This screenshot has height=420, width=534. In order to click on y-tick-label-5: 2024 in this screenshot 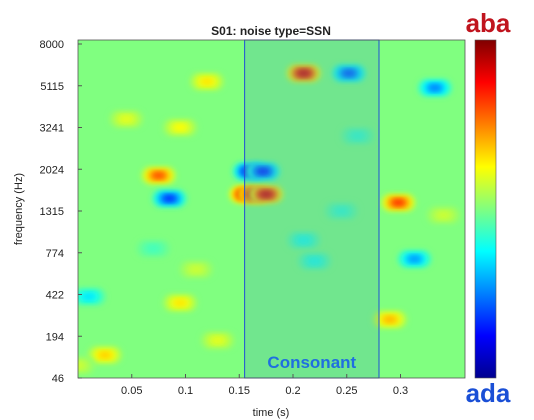, I will do `click(52, 170)`.